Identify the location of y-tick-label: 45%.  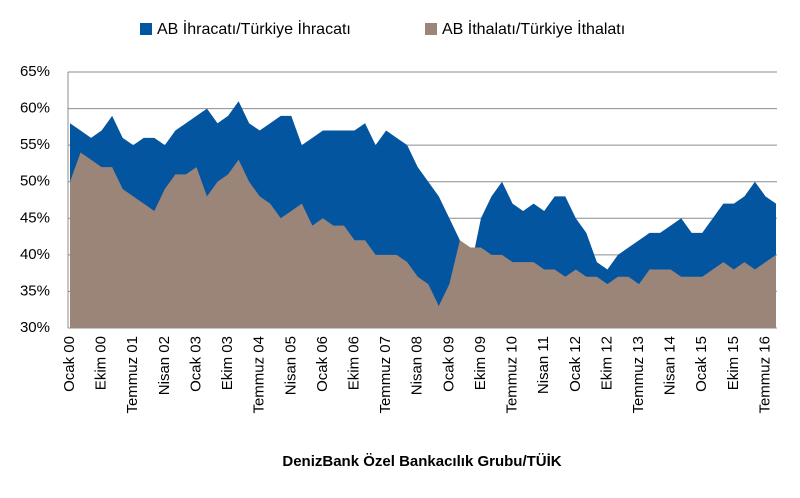
(35, 217).